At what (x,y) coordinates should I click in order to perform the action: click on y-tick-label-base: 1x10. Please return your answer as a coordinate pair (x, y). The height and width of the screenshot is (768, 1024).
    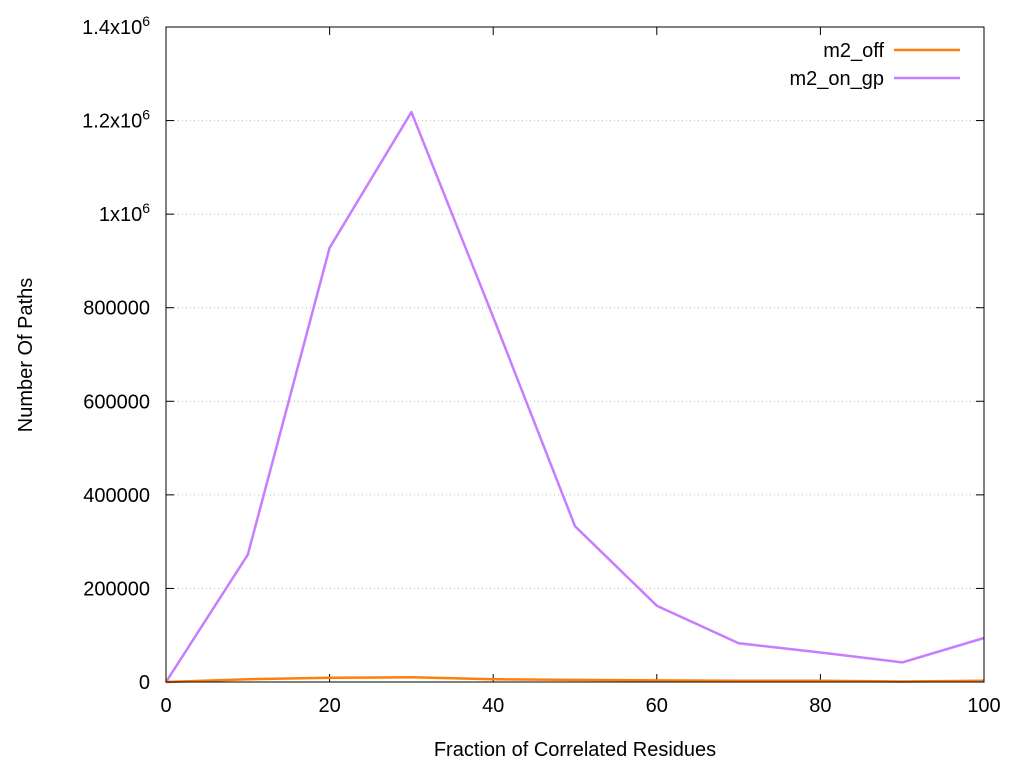
    Looking at the image, I should click on (120, 215).